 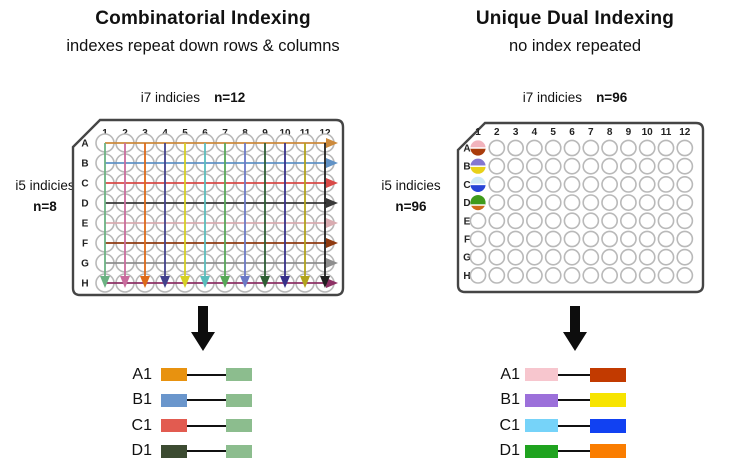 What do you see at coordinates (185, 452) in the screenshot?
I see `legend-row-D1: D1` at bounding box center [185, 452].